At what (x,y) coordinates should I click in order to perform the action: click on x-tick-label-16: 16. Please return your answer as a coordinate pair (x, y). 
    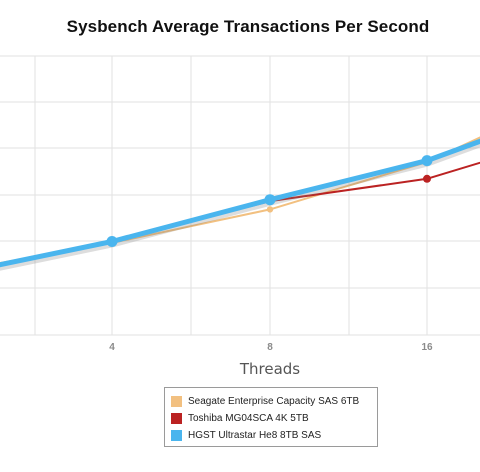
    Looking at the image, I should click on (427, 347).